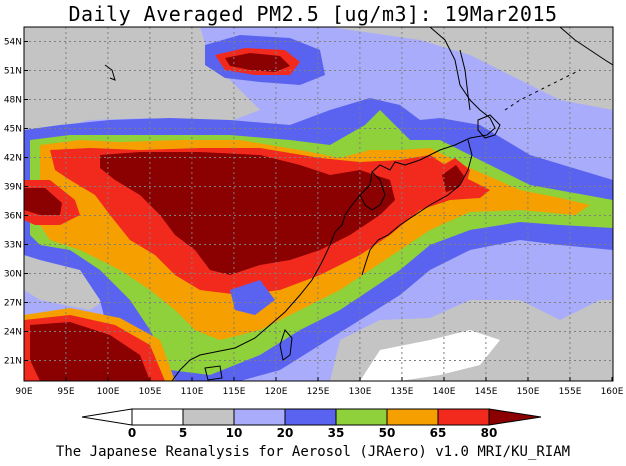  I want to click on coastline-taiwan, so click(286, 345).